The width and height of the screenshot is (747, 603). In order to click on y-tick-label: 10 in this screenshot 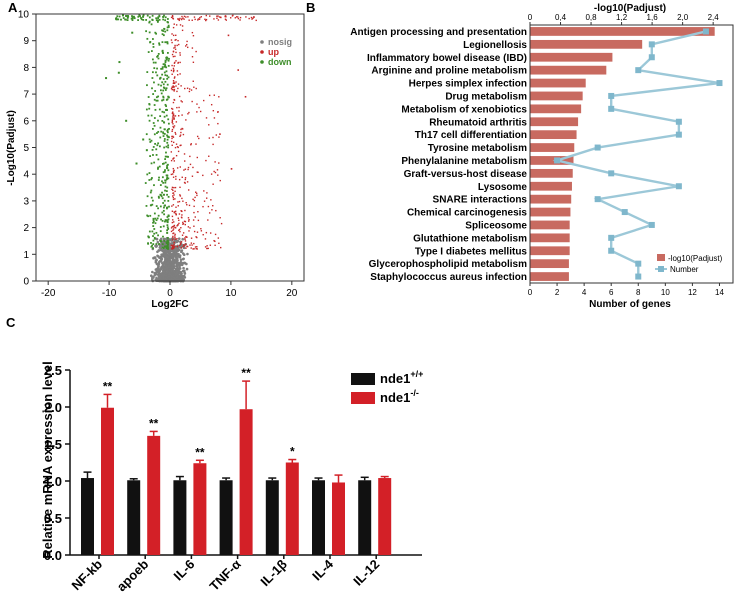, I will do `click(24, 15)`.